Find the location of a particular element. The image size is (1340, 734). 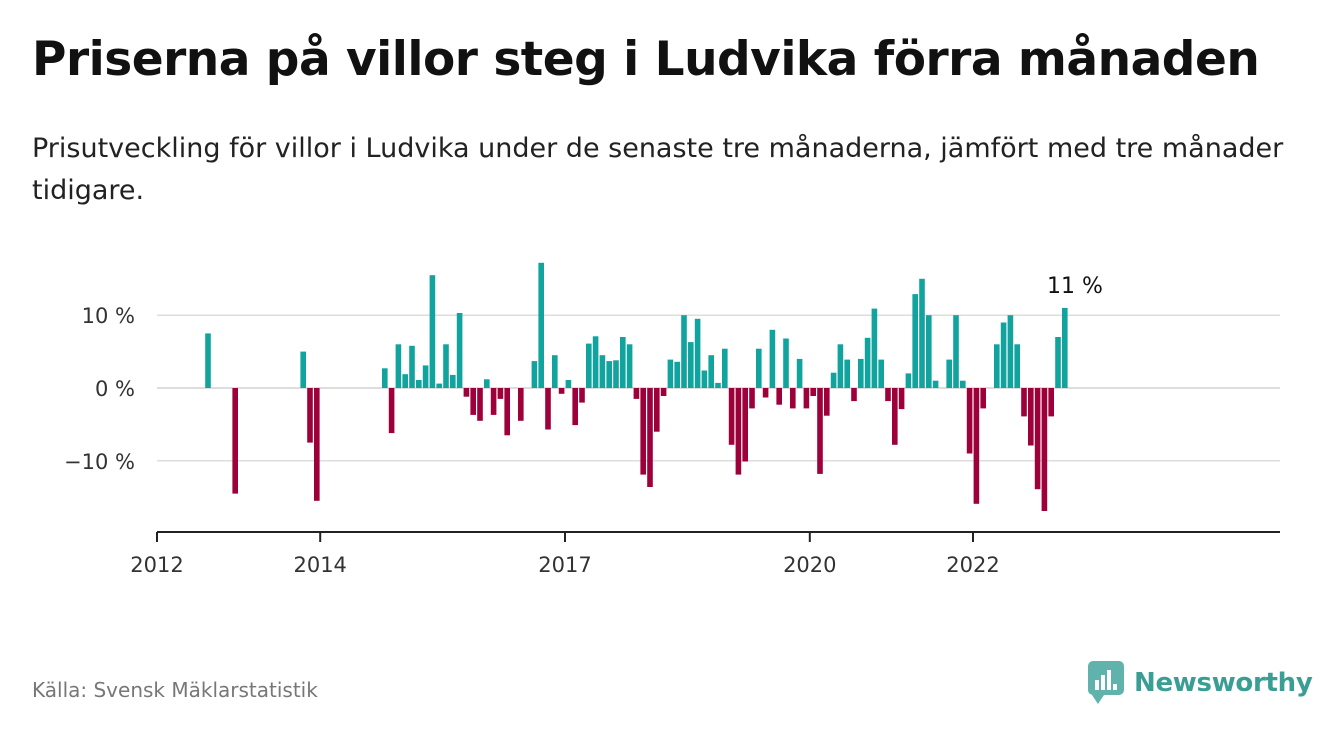

x-tick-label: 2017 is located at coordinates (564, 565).